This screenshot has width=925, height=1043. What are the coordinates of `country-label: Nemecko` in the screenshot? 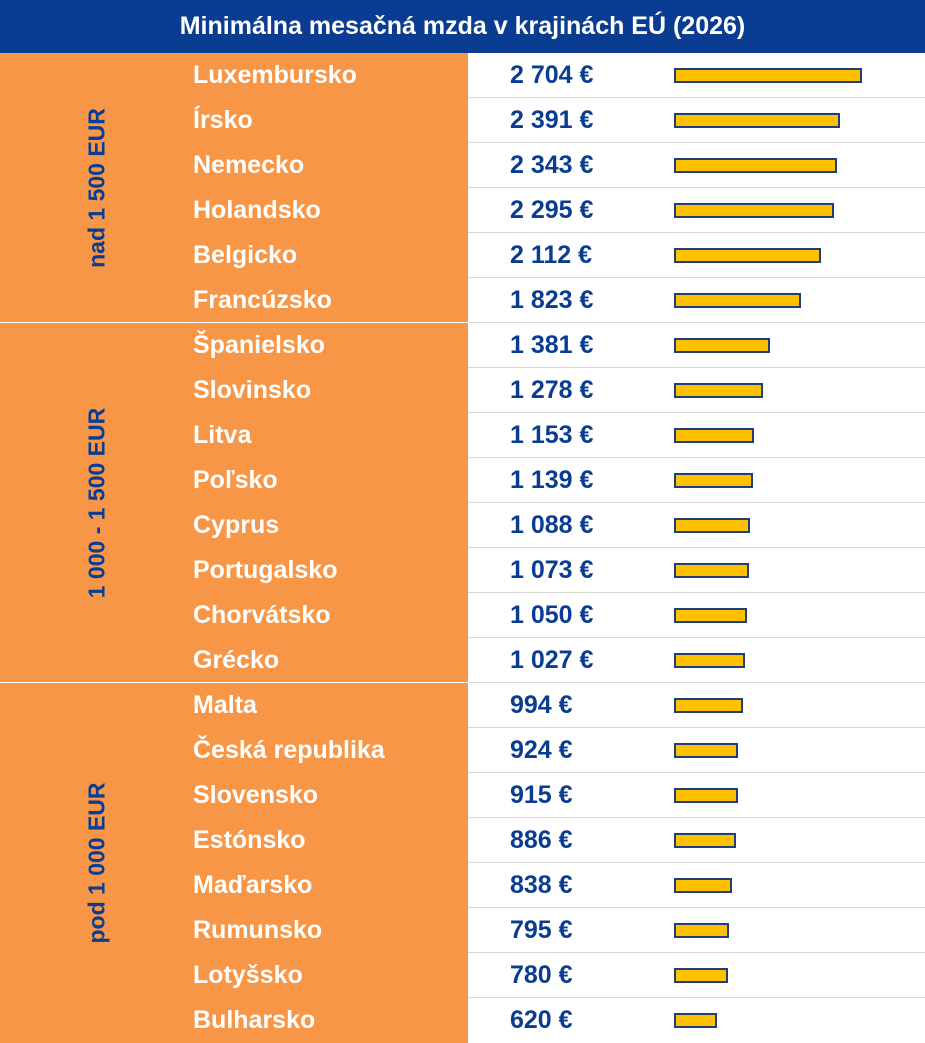 It's located at (249, 165).